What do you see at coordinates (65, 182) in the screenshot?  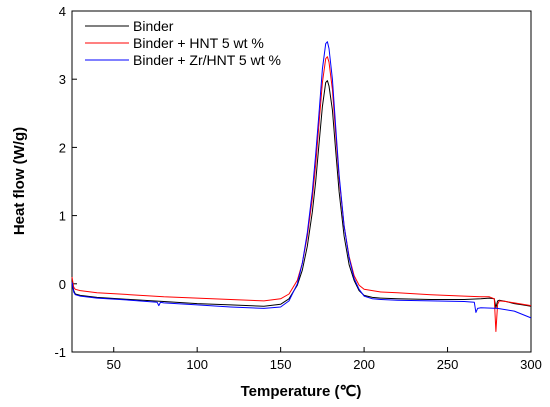 I see `y-axis-ticks: -1 0 1 2 3 4` at bounding box center [65, 182].